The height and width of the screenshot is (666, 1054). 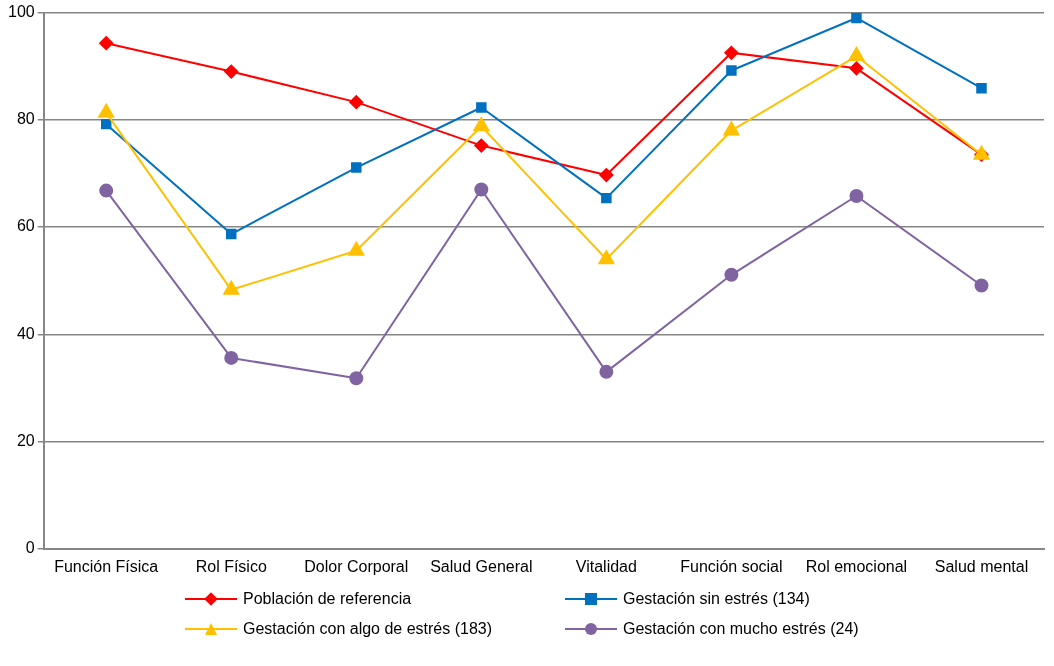 What do you see at coordinates (21, 12) in the screenshot?
I see `y-tick-label: 100` at bounding box center [21, 12].